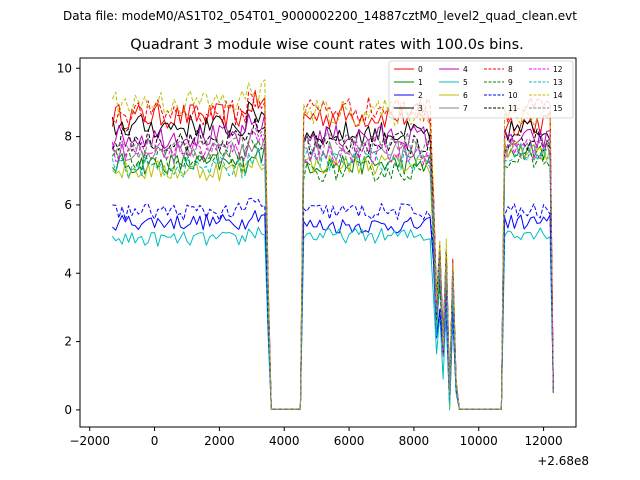 The height and width of the screenshot is (480, 640). I want to click on legend-label-2: 2, so click(420, 95).